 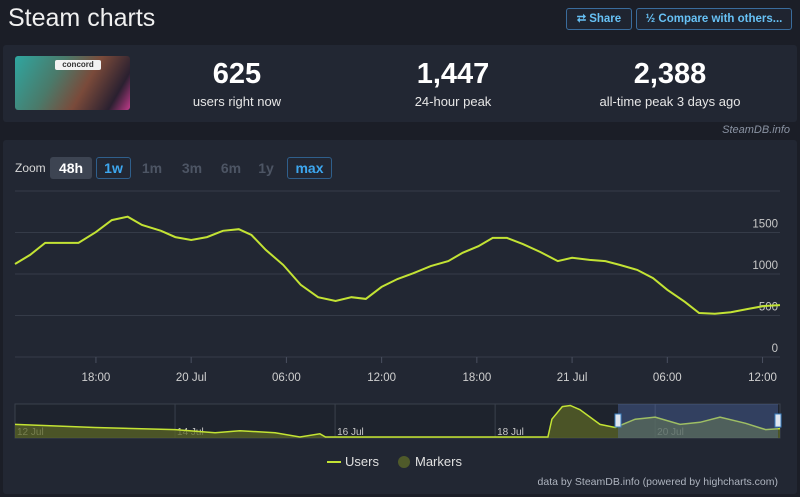 What do you see at coordinates (72, 83) in the screenshot?
I see `game-image: concord` at bounding box center [72, 83].